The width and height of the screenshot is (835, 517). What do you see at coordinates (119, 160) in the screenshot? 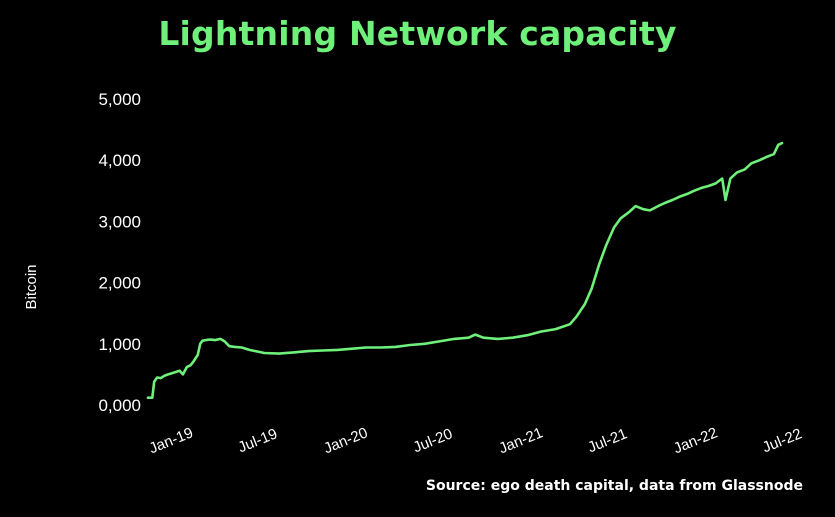
I see `y-tick-label: 4,000` at bounding box center [119, 160].